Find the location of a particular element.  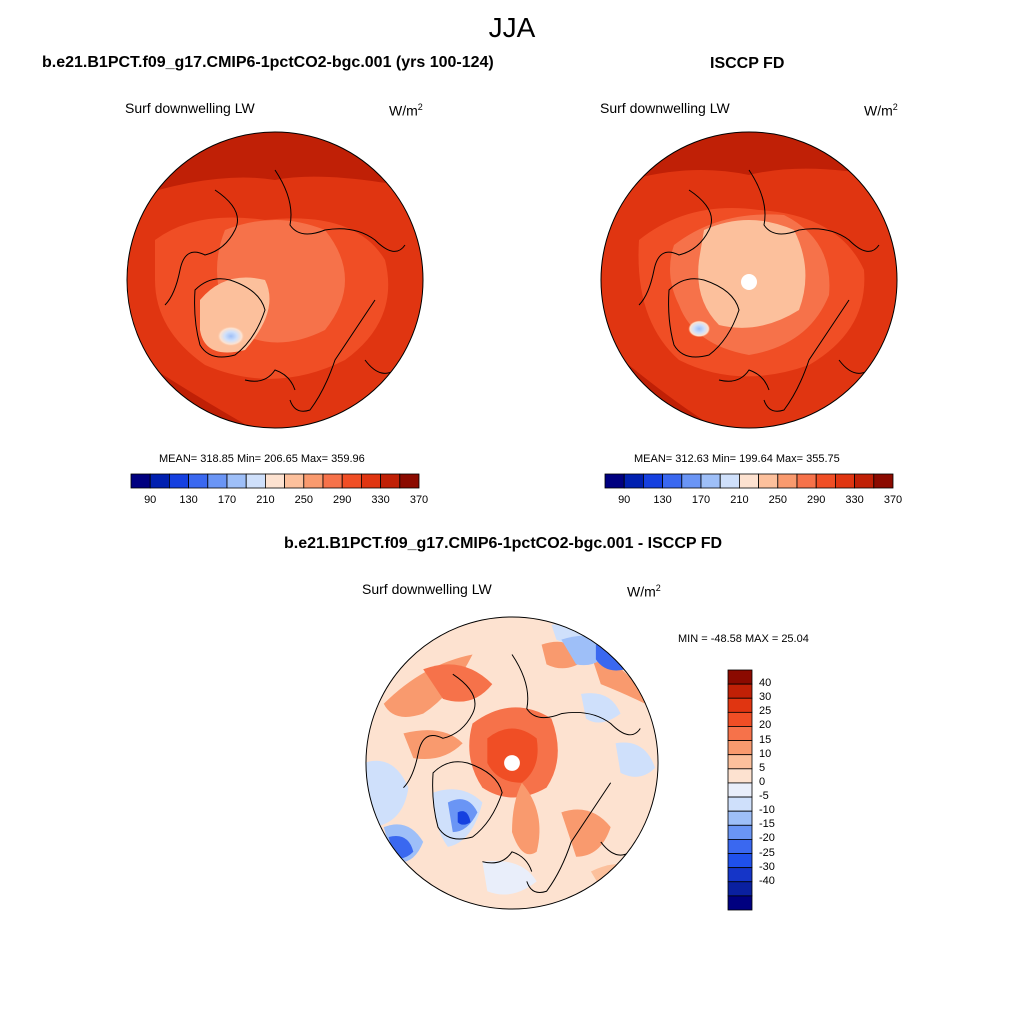

panel3-variable-label: Surf downwelling LW is located at coordinates (427, 589).